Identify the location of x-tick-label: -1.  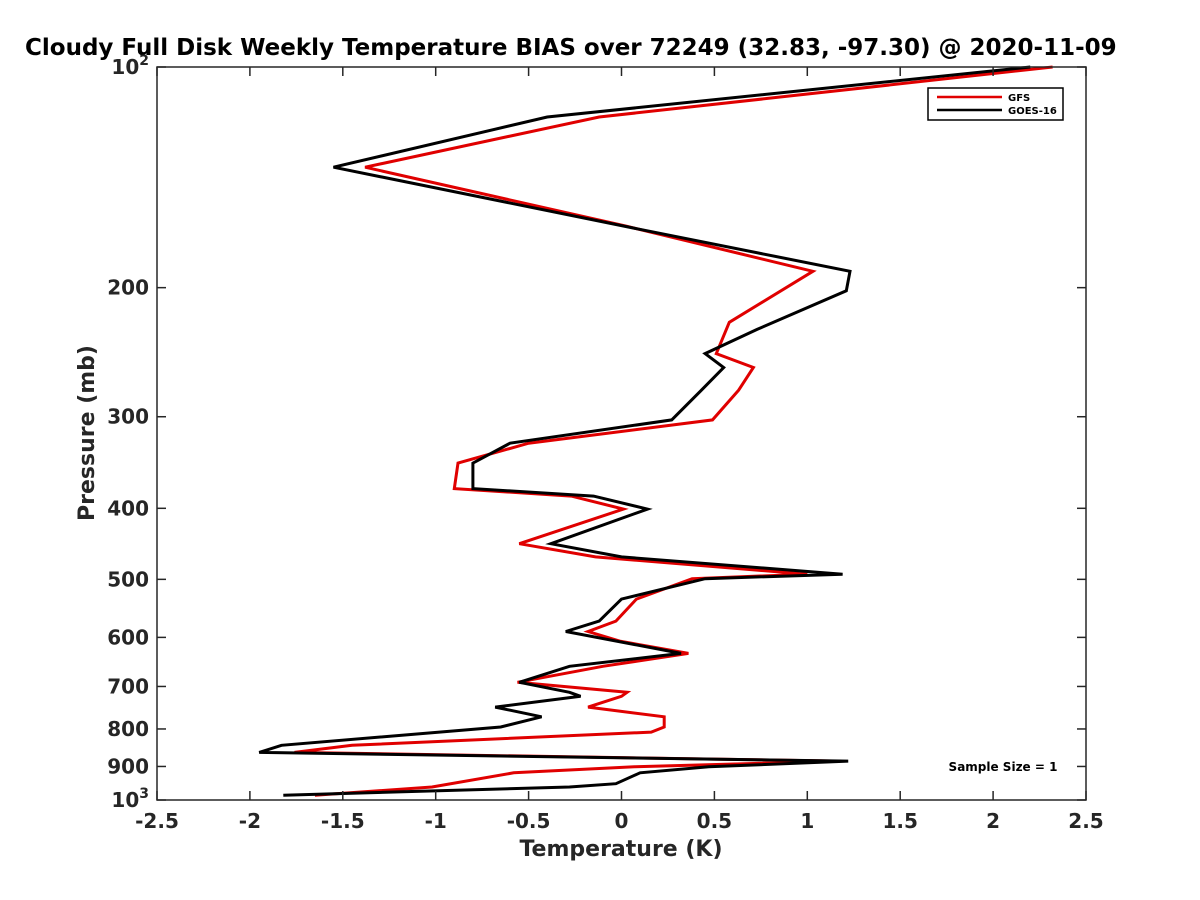
(436, 821).